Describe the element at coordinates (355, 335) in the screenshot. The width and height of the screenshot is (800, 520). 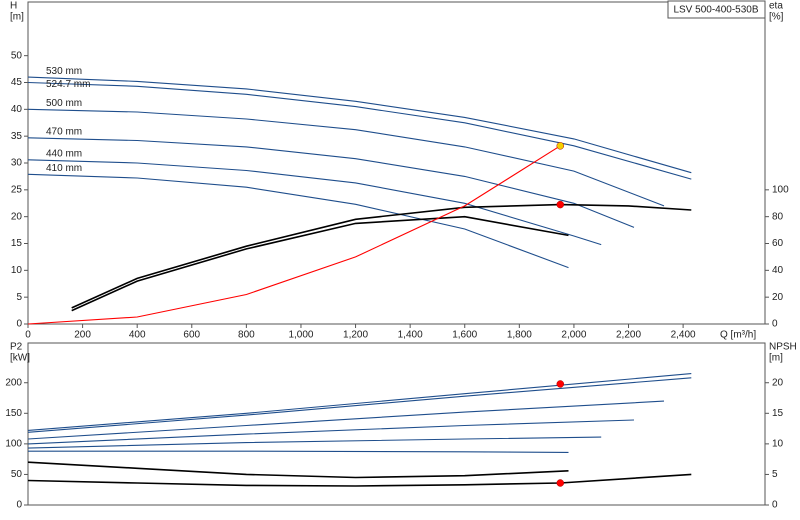
I see `x-tick-label: 1,200` at that location.